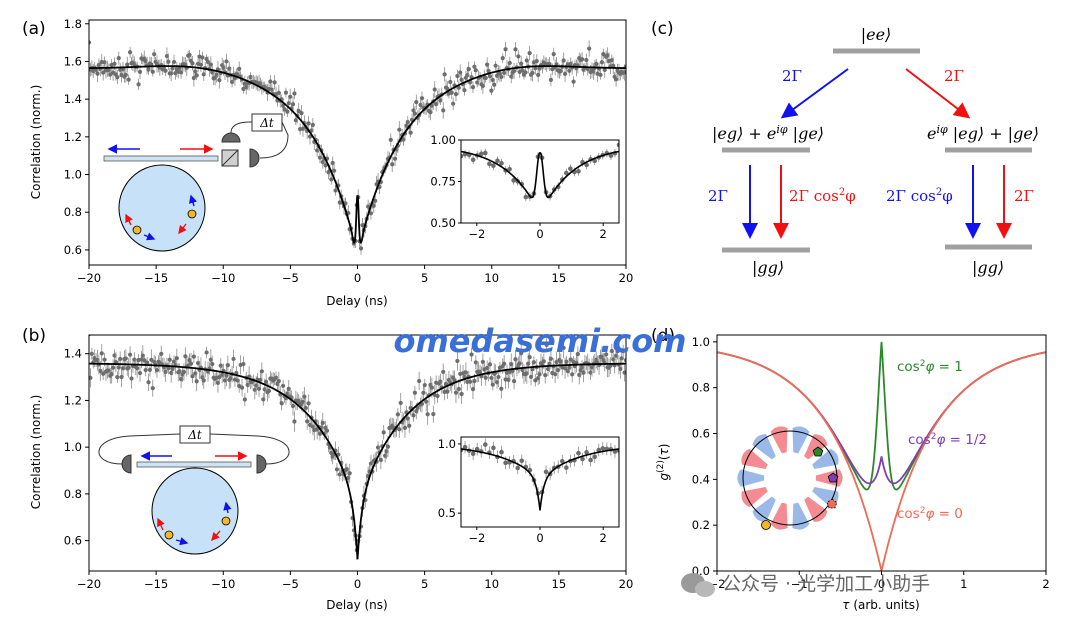  What do you see at coordinates (73, 447) in the screenshot?
I see `y-tick-label: 1.0` at bounding box center [73, 447].